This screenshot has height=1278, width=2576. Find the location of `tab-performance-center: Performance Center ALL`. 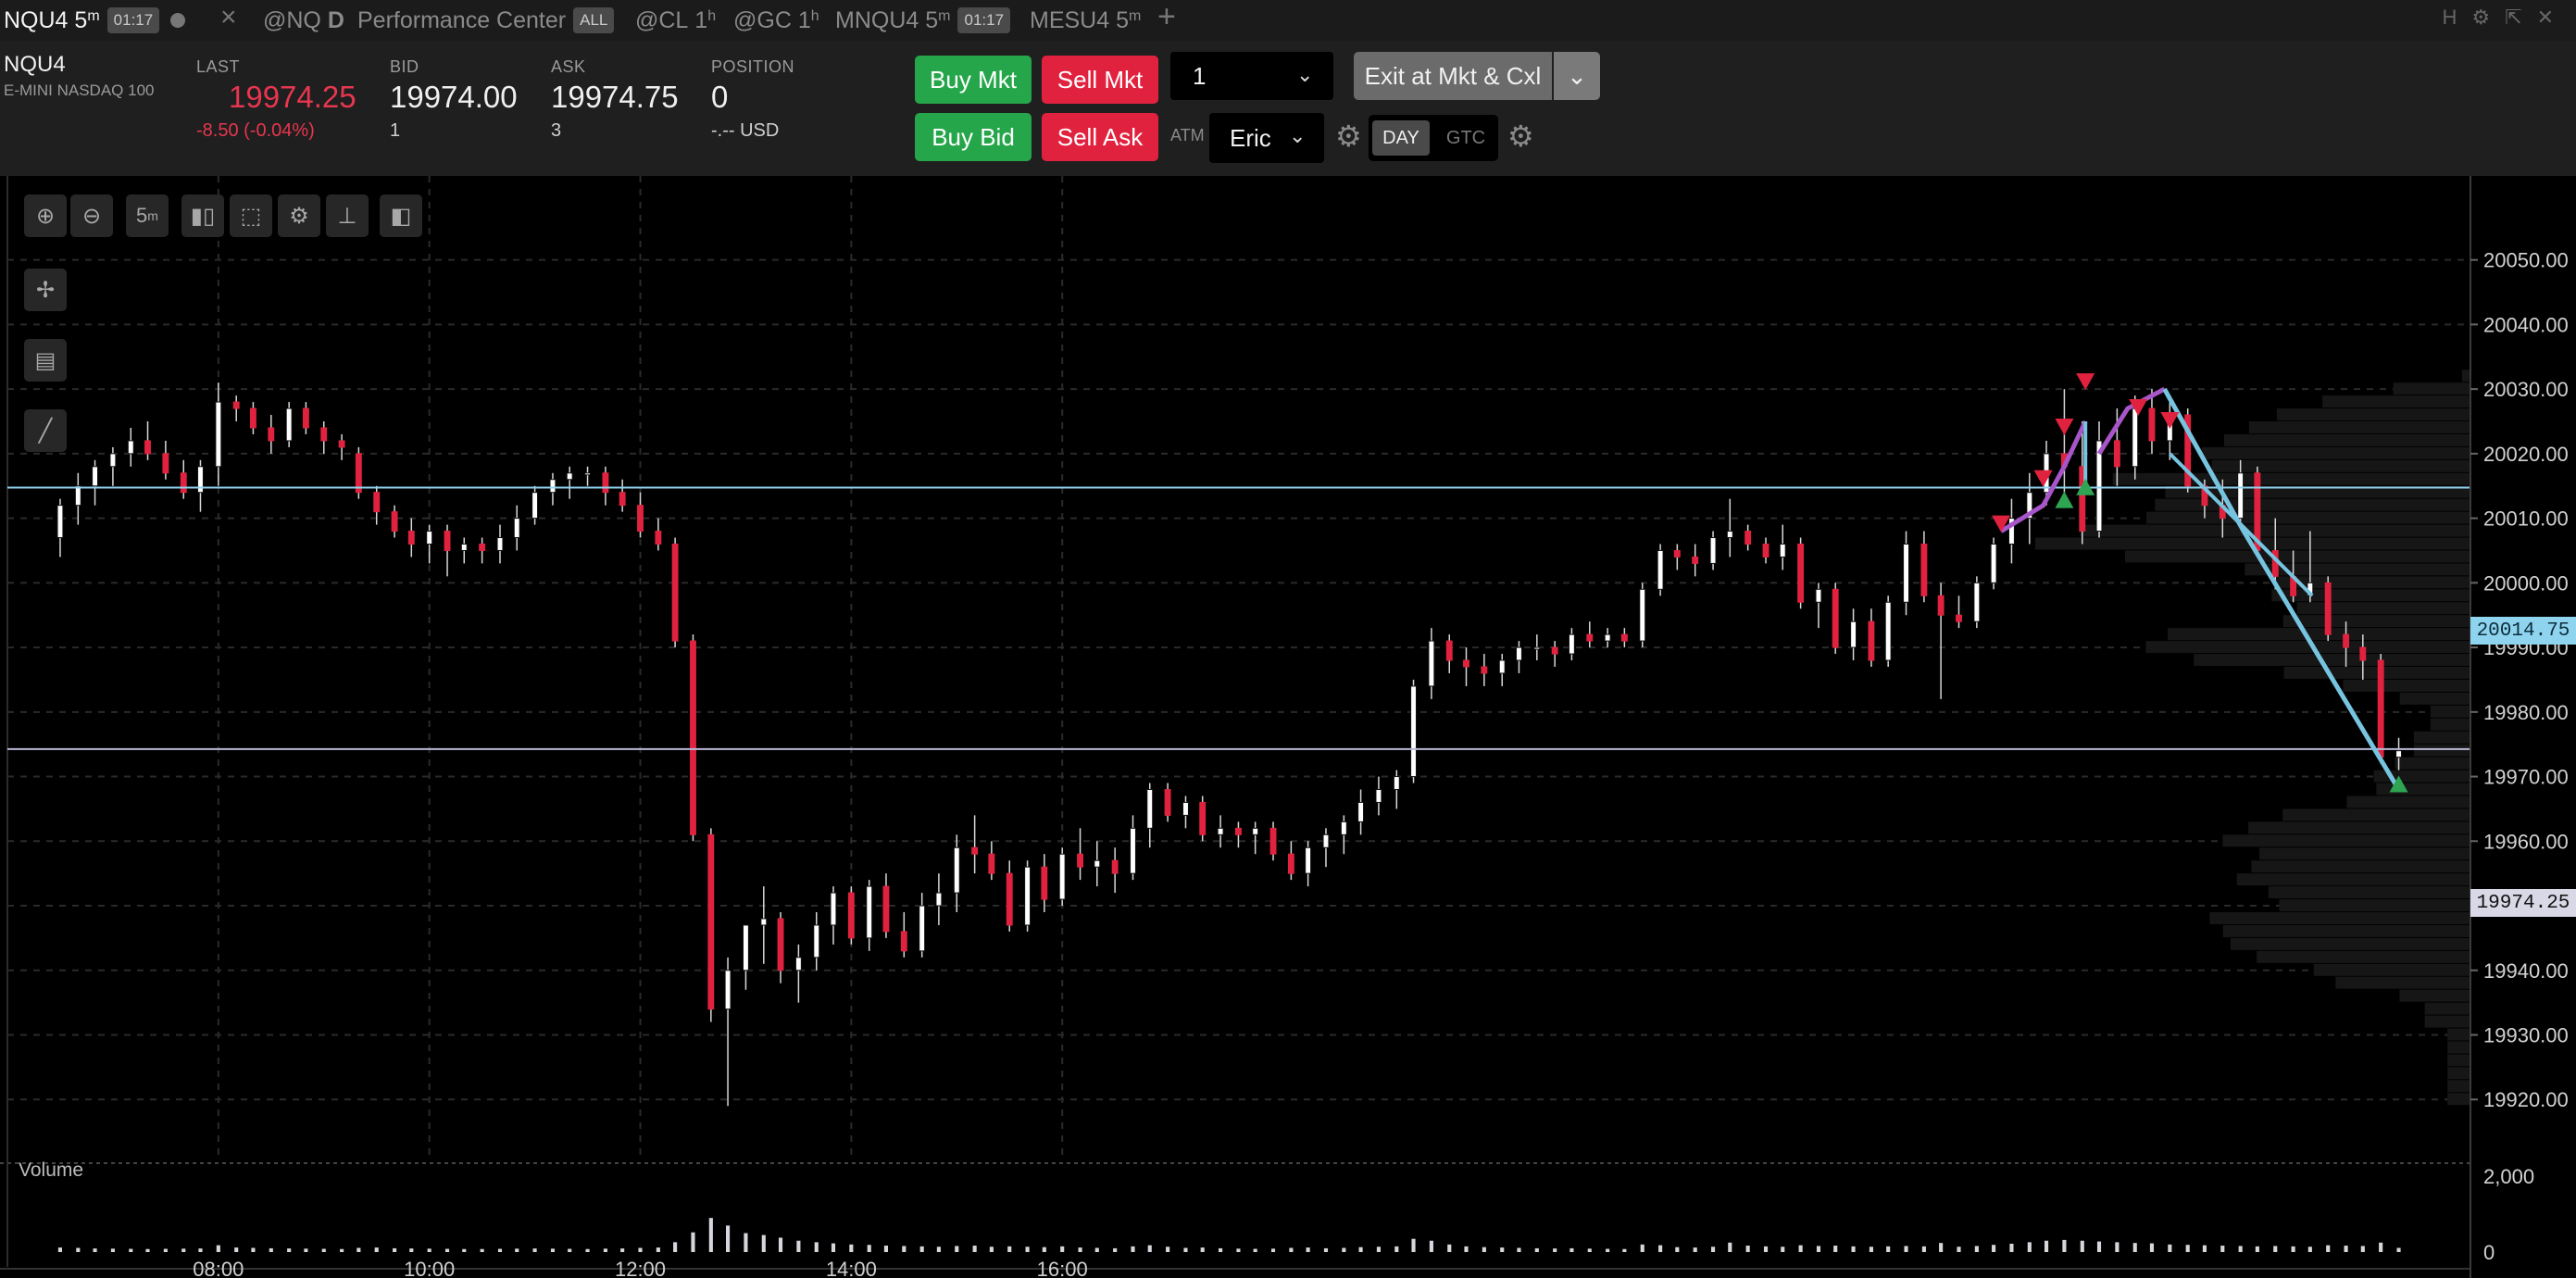

tab-performance-center: Performance Center ALL is located at coordinates (486, 20).